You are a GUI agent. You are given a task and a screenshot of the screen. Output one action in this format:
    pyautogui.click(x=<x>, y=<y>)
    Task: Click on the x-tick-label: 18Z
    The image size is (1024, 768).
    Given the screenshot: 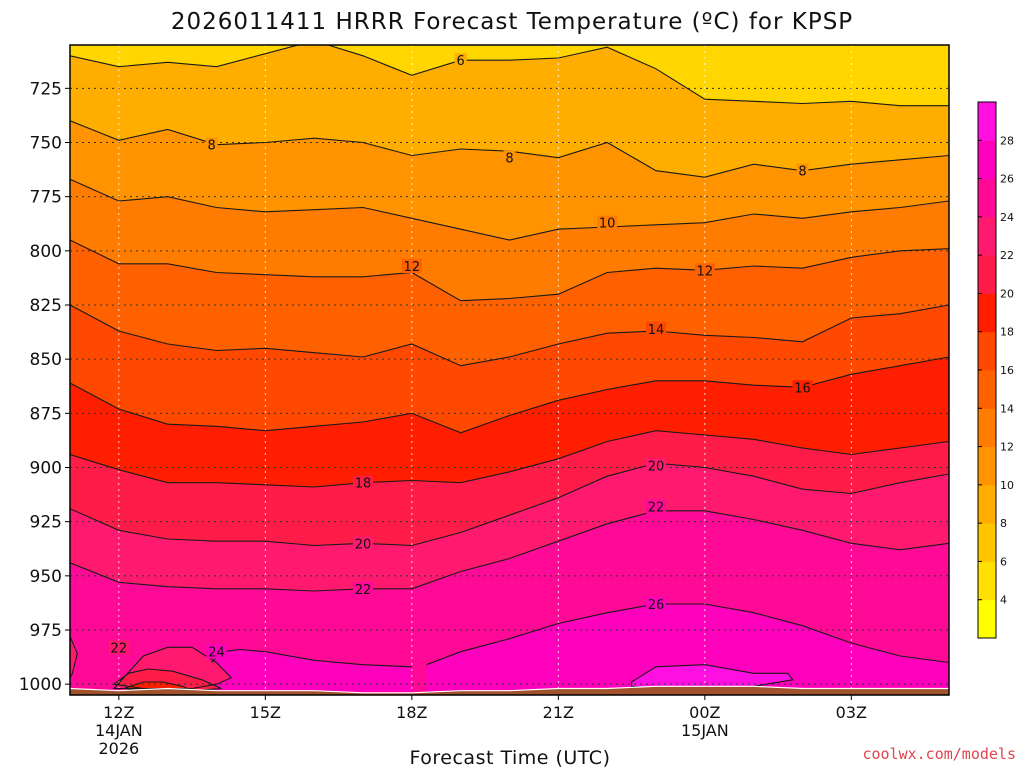 What is the action you would take?
    pyautogui.click(x=411, y=712)
    